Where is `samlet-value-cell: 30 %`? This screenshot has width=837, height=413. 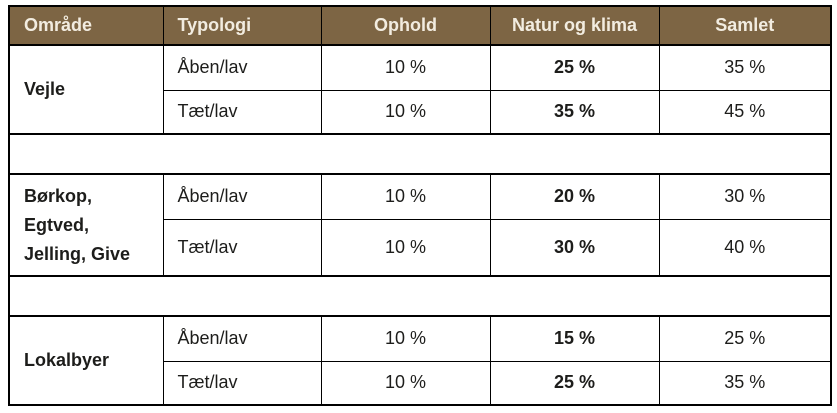 samlet-value-cell: 30 % is located at coordinates (745, 196).